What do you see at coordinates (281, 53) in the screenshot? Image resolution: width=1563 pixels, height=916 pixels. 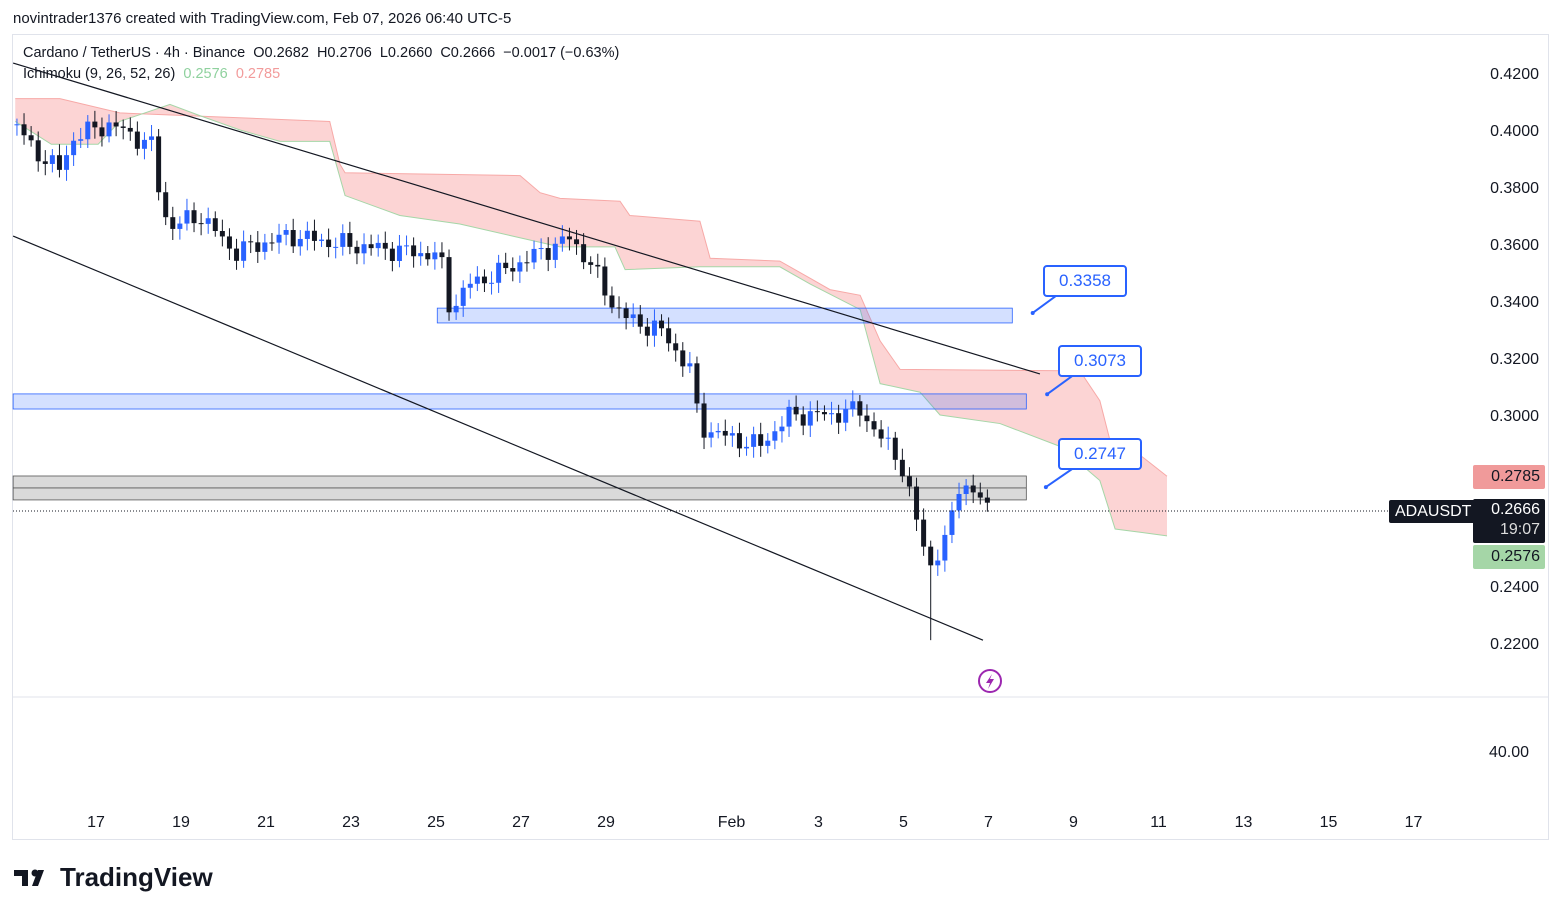 I see `ohlc-open: O0.2682` at bounding box center [281, 53].